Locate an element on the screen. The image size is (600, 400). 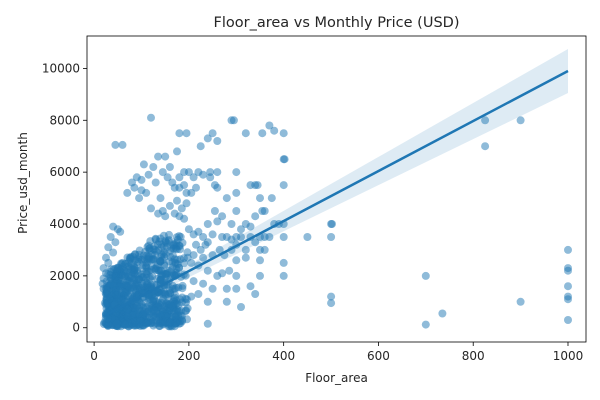
x-tick-label: 600 is located at coordinates (378, 356).